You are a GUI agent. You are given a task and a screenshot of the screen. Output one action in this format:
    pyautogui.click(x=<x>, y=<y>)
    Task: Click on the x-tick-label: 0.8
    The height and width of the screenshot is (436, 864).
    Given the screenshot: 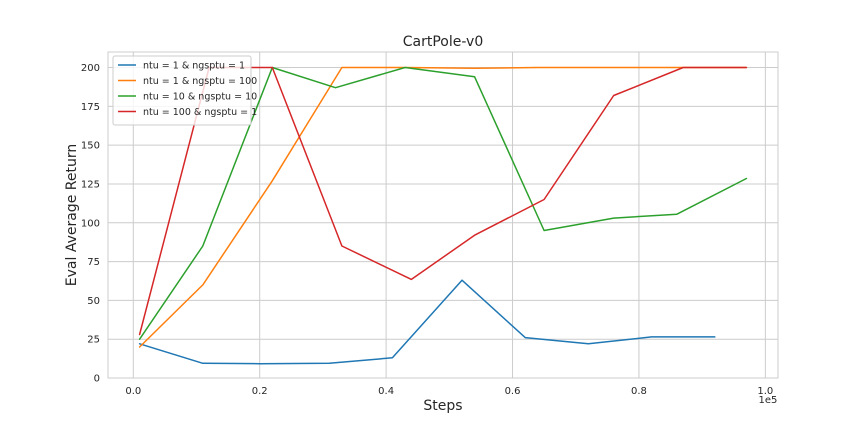 What is the action you would take?
    pyautogui.click(x=639, y=391)
    